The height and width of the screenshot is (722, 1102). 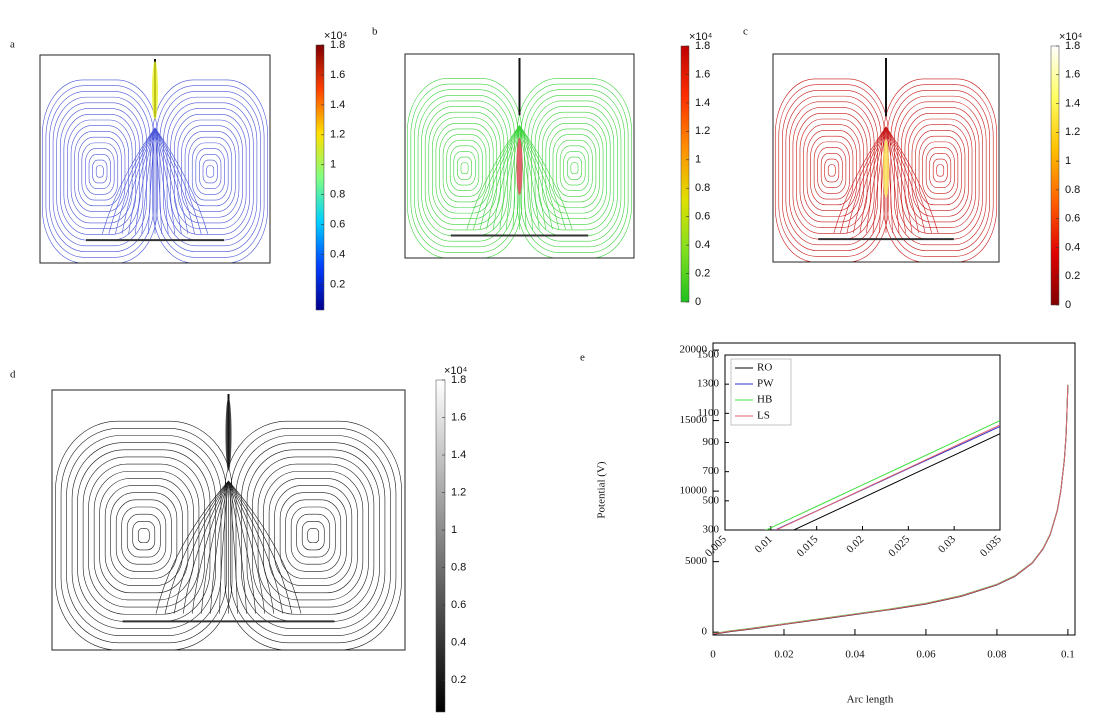 What do you see at coordinates (454, 530) in the screenshot?
I see `colorbar-tick-label: 1` at bounding box center [454, 530].